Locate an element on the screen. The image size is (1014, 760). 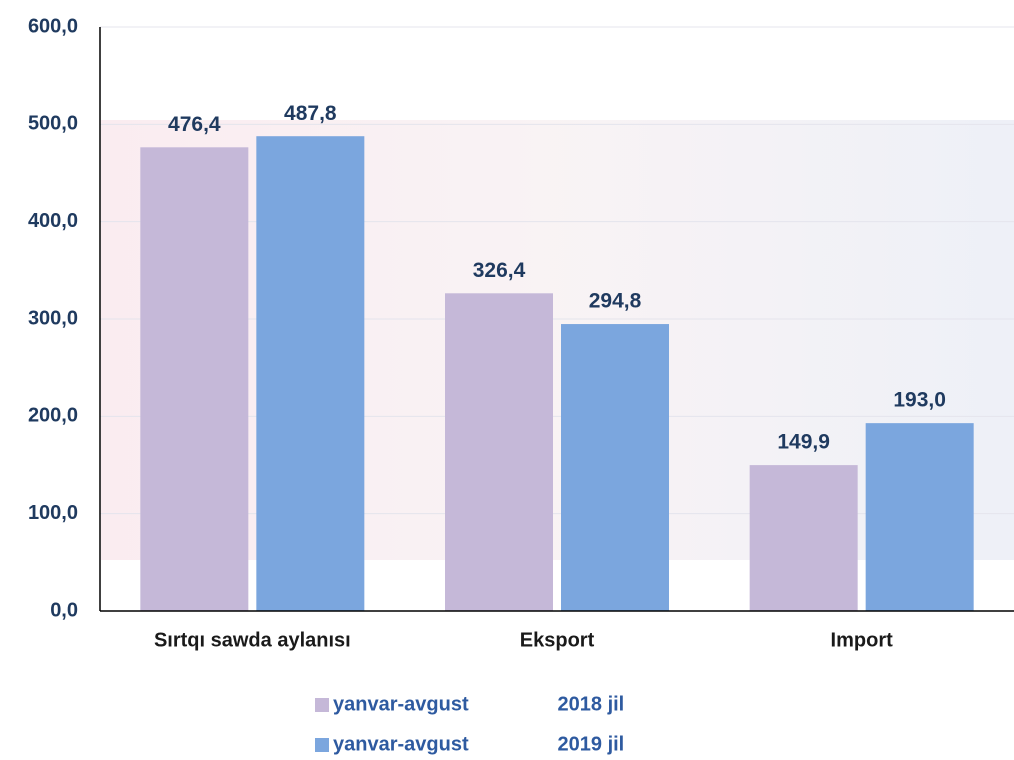
legend-label: yanvar-avgust 2019 jil is located at coordinates (478, 744).